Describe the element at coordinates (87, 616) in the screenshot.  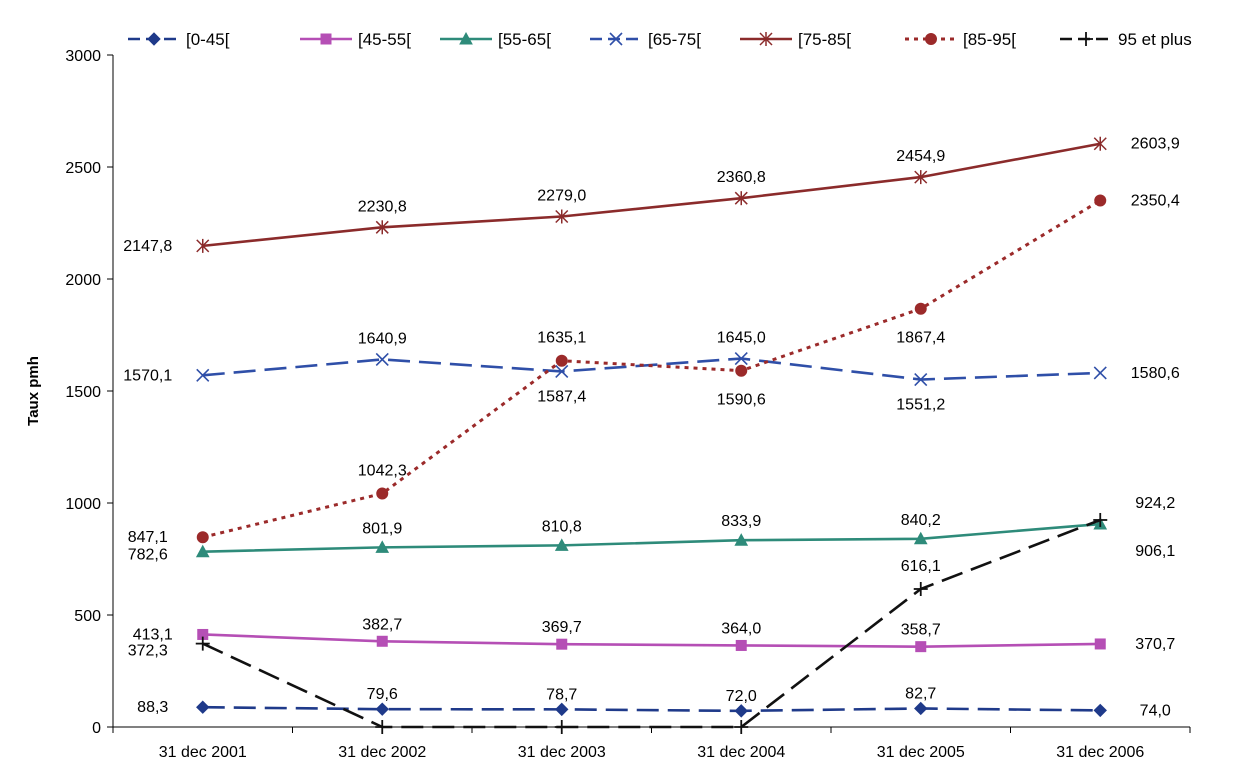
I see `y-tick-label: 500` at that location.